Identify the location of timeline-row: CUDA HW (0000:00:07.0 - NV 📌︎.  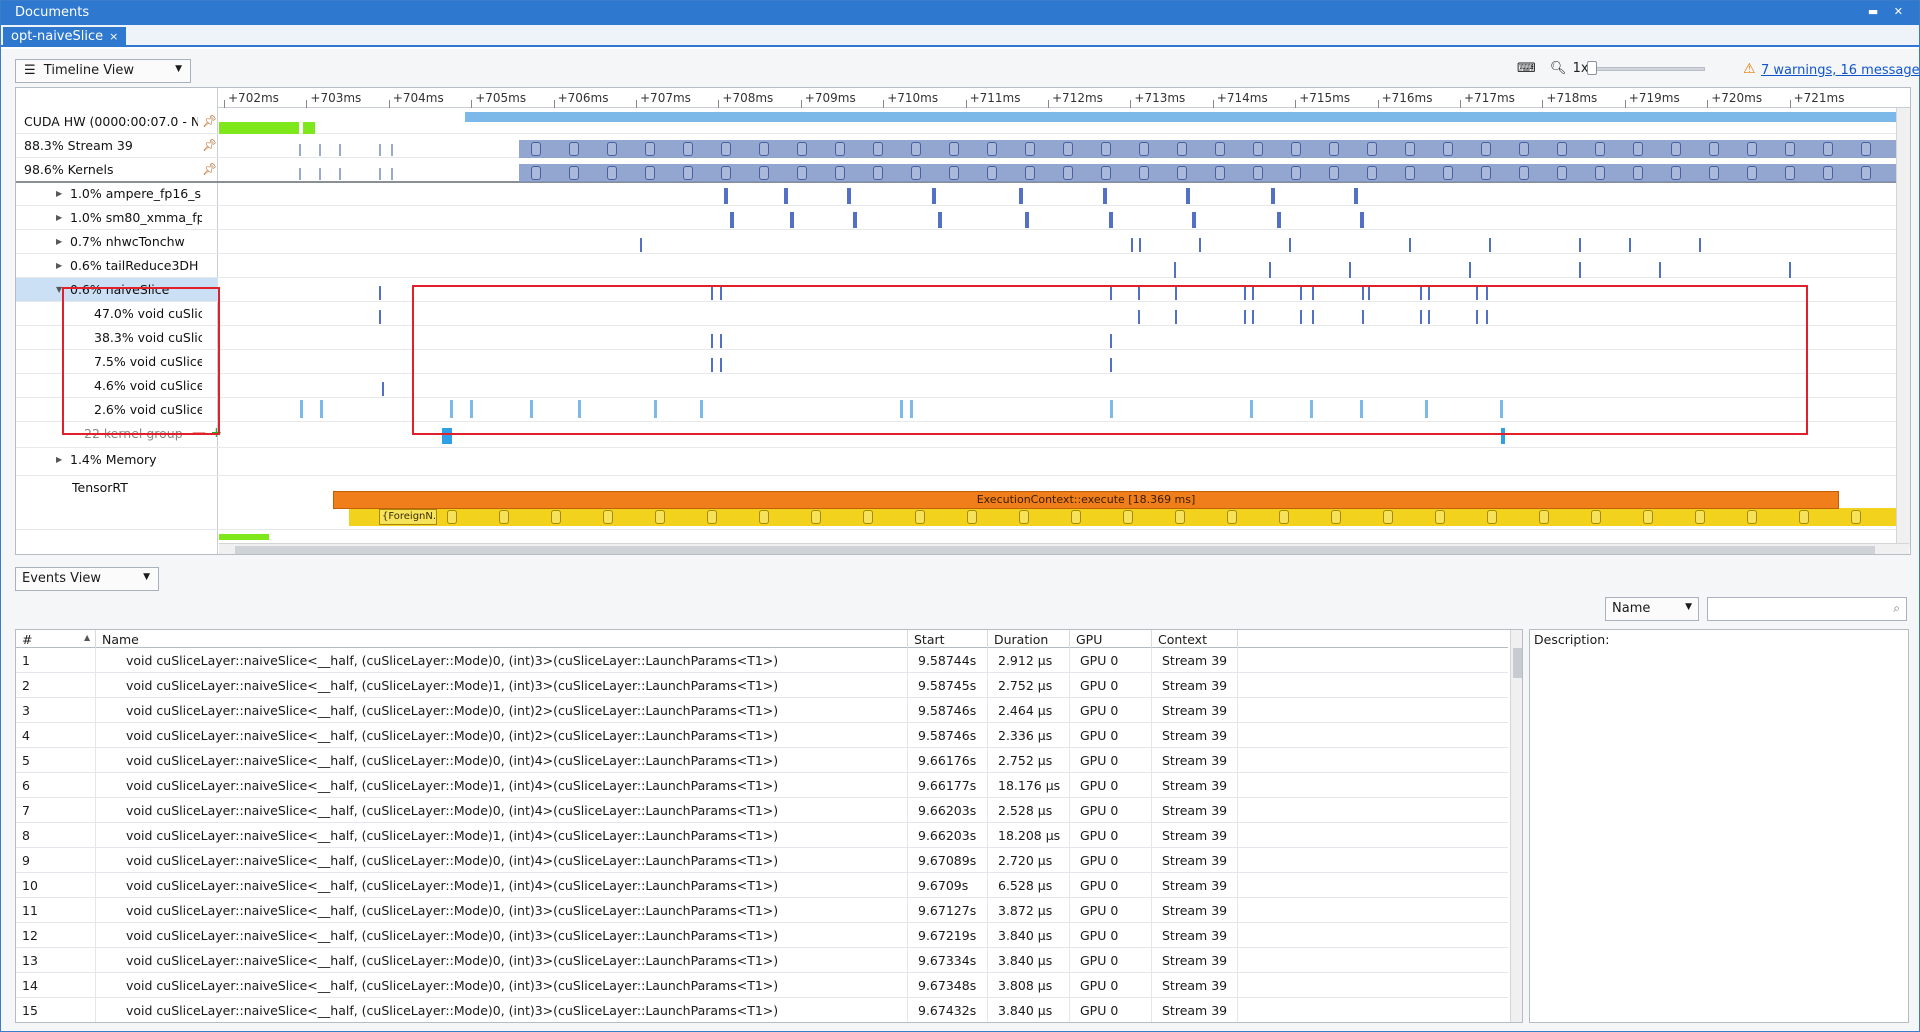
(963, 122).